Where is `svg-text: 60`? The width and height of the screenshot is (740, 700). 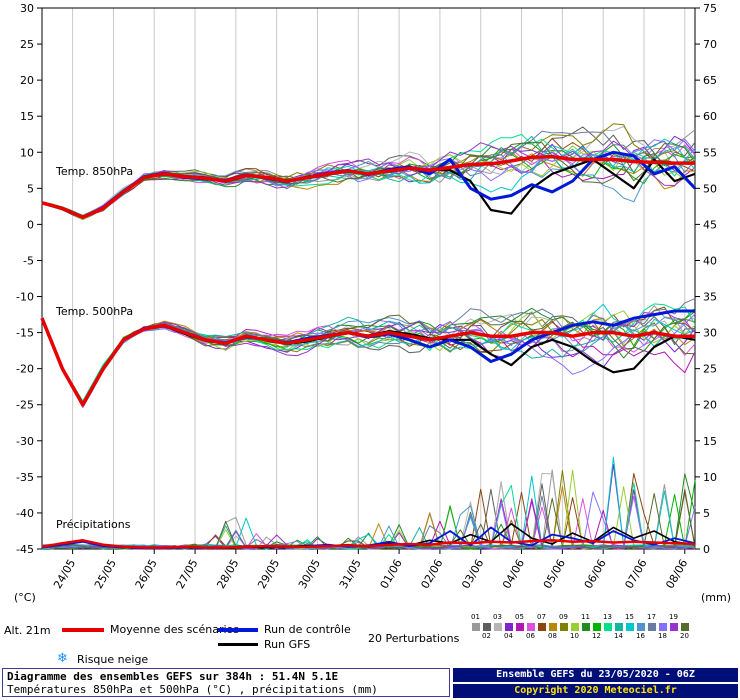
svg-text: 60 is located at coordinates (710, 116).